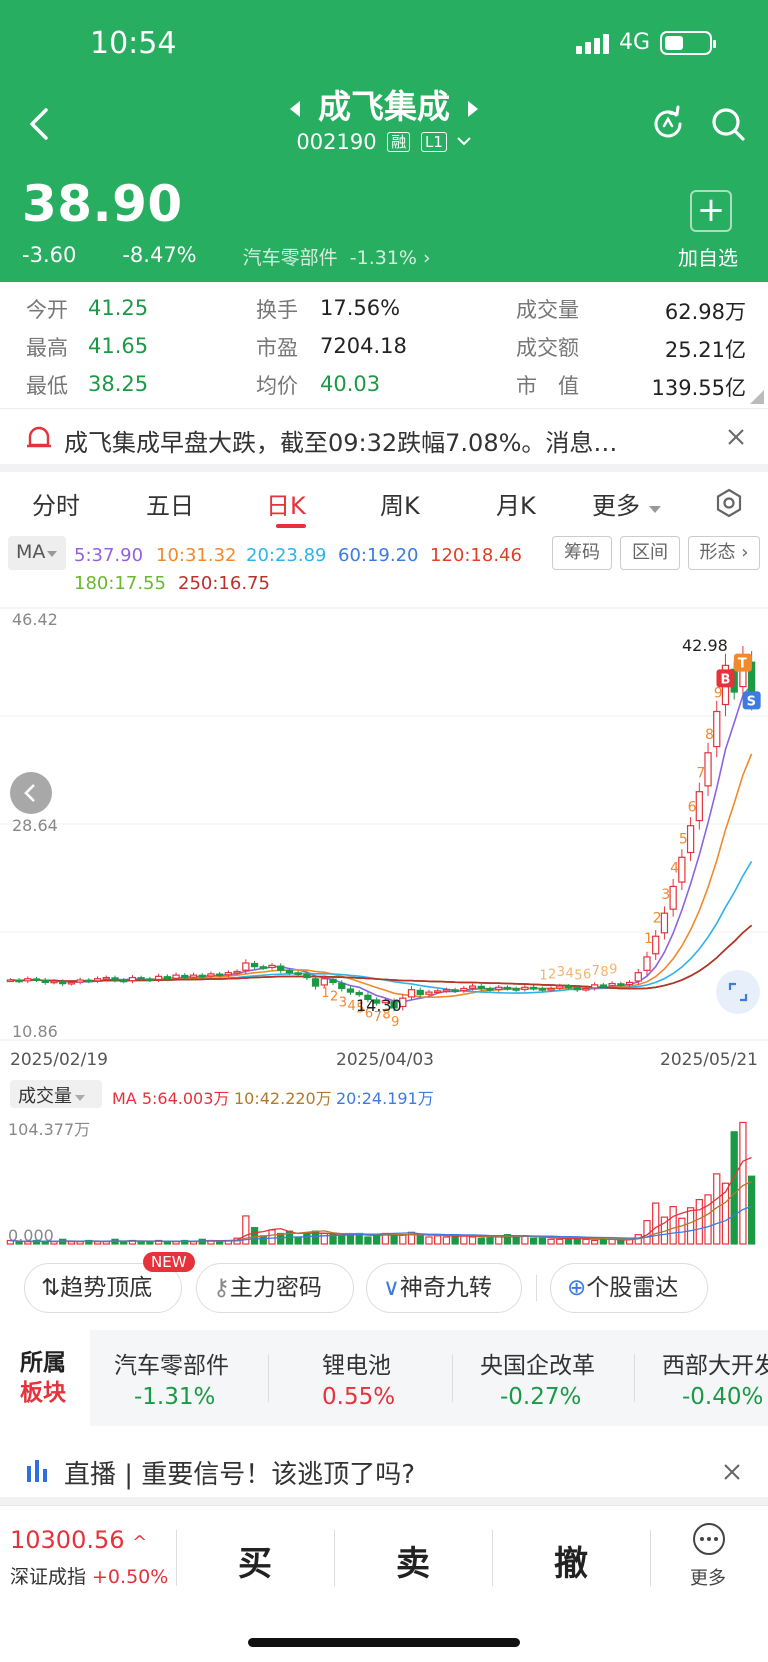 Image resolution: width=768 pixels, height=1662 pixels. What do you see at coordinates (37, 1471) in the screenshot?
I see `live-bars-icon` at bounding box center [37, 1471].